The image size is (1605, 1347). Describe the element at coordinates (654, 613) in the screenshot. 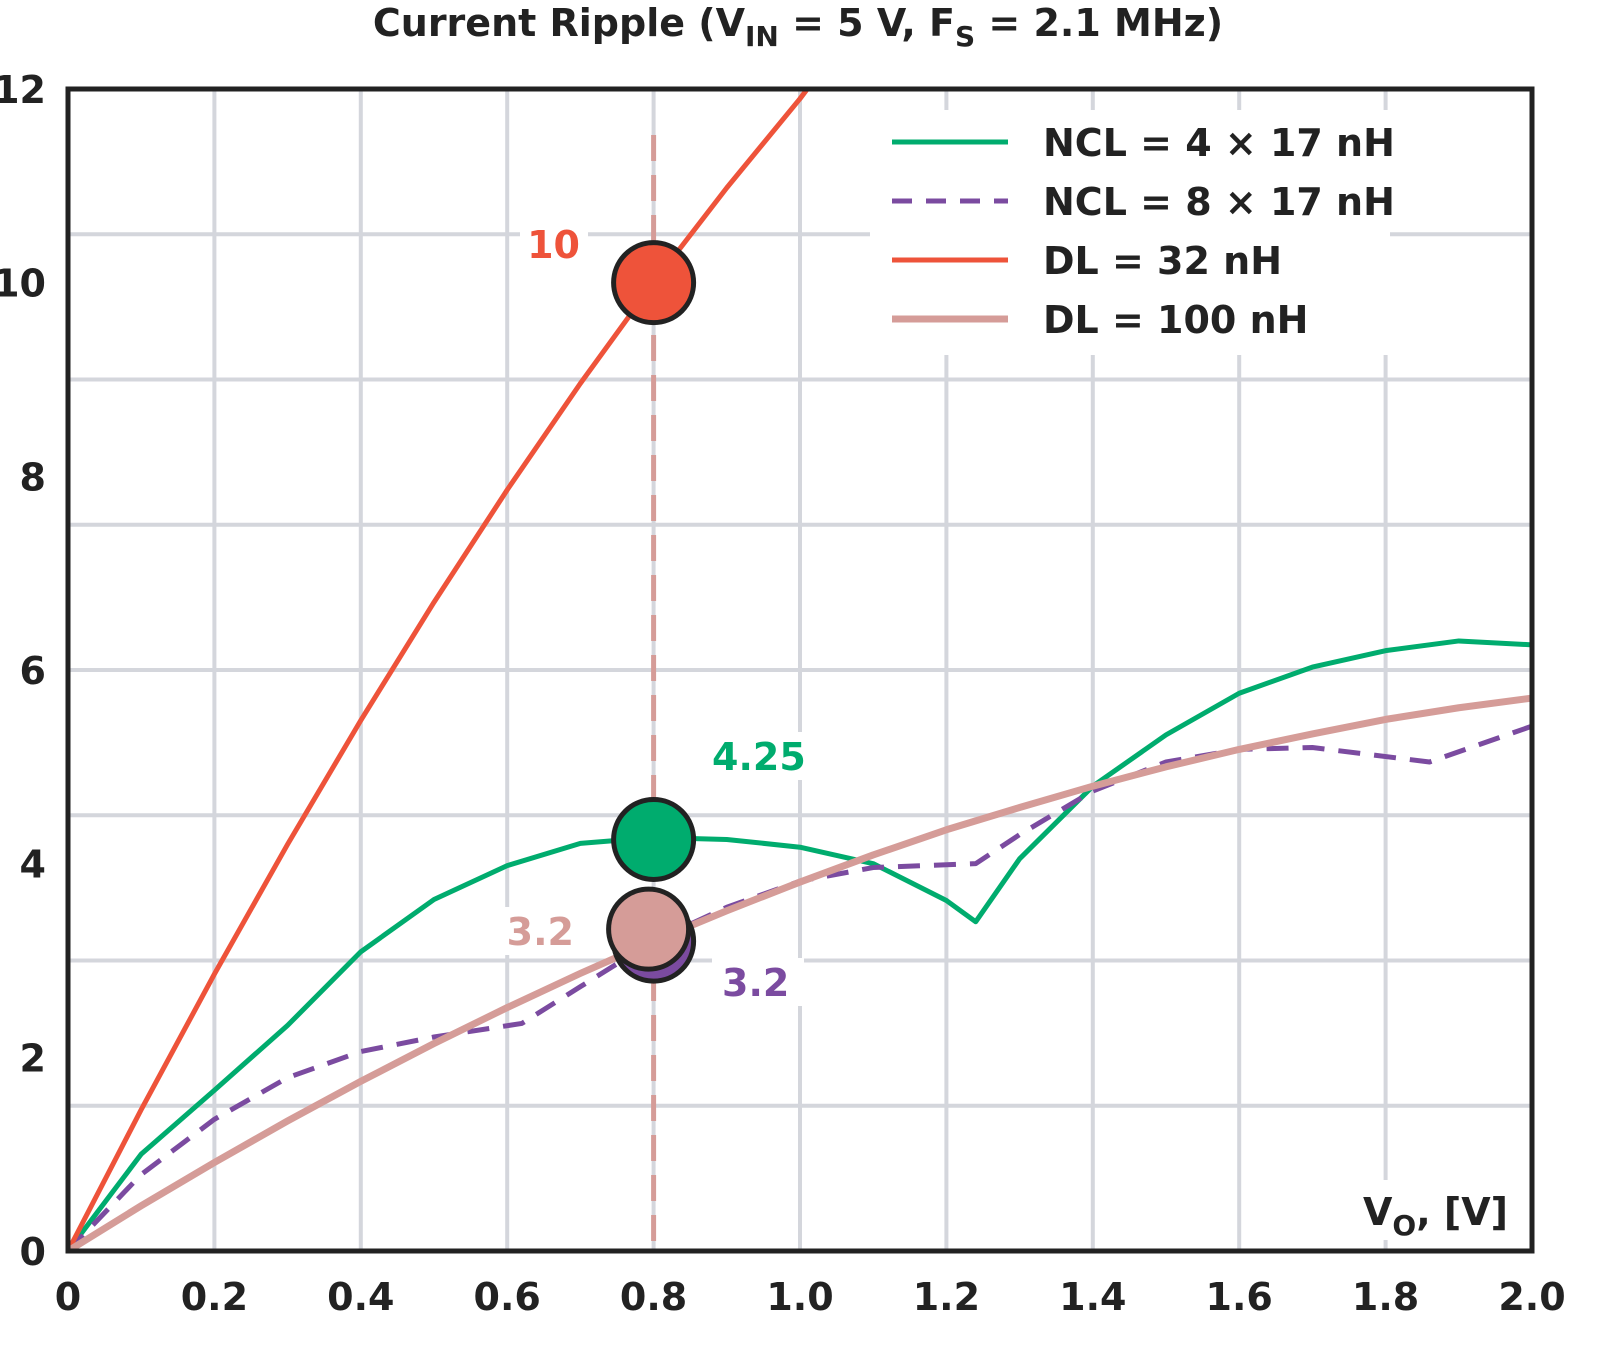

I see `markers: 10 4.25 3.2 3.2` at that location.